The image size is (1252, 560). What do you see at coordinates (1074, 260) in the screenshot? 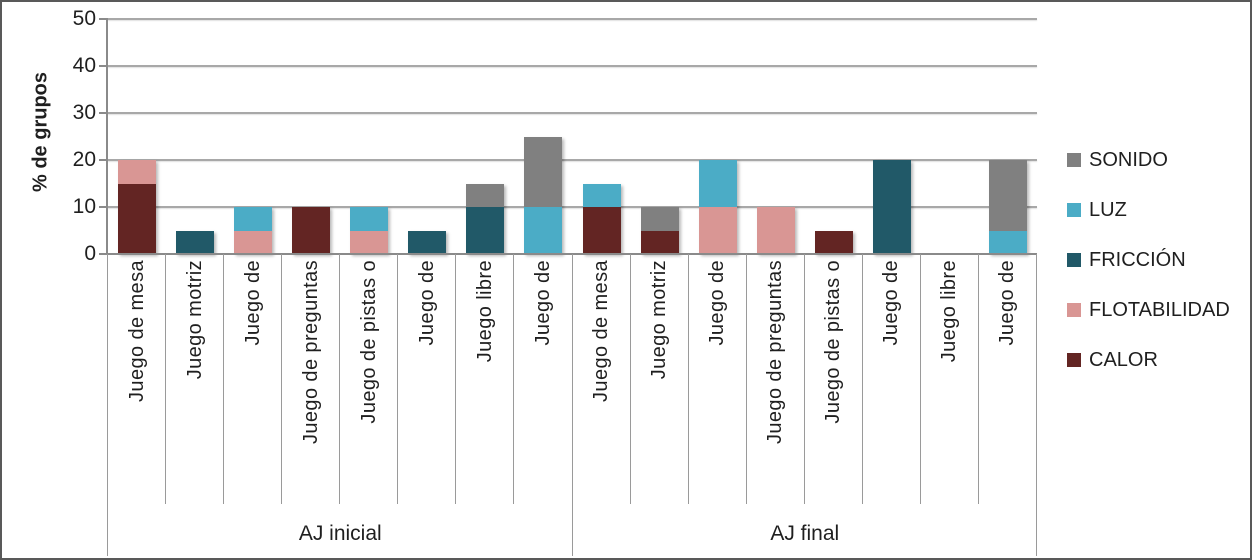
I see `legend-swatch-friccion` at bounding box center [1074, 260].